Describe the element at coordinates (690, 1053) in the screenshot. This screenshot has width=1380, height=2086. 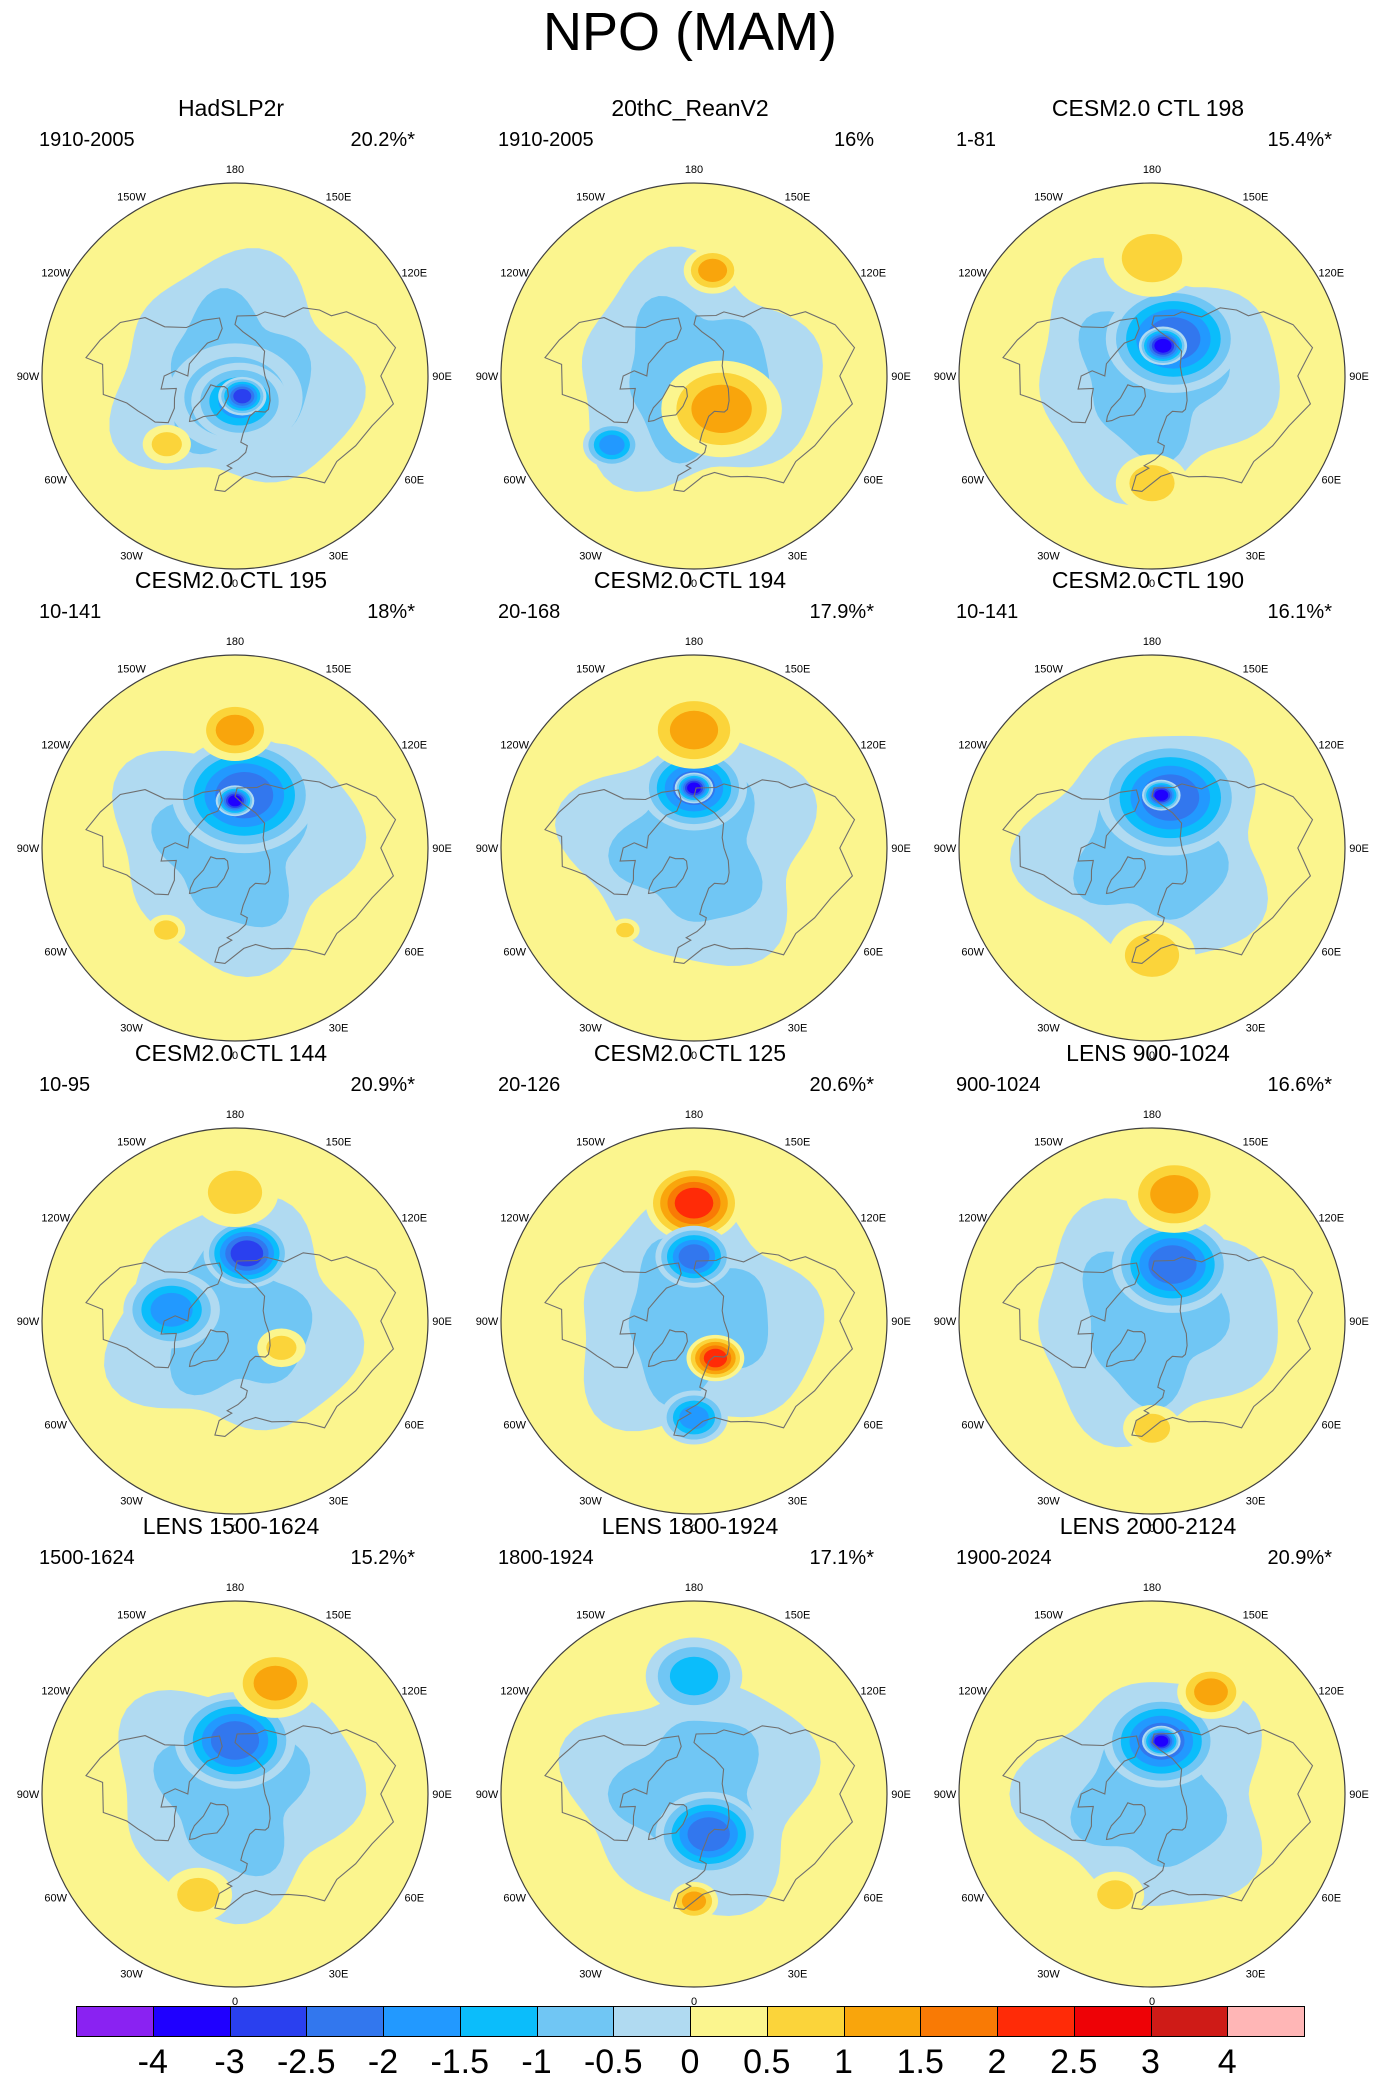
I see `panel-title: CESM2.0 CTL 125` at that location.